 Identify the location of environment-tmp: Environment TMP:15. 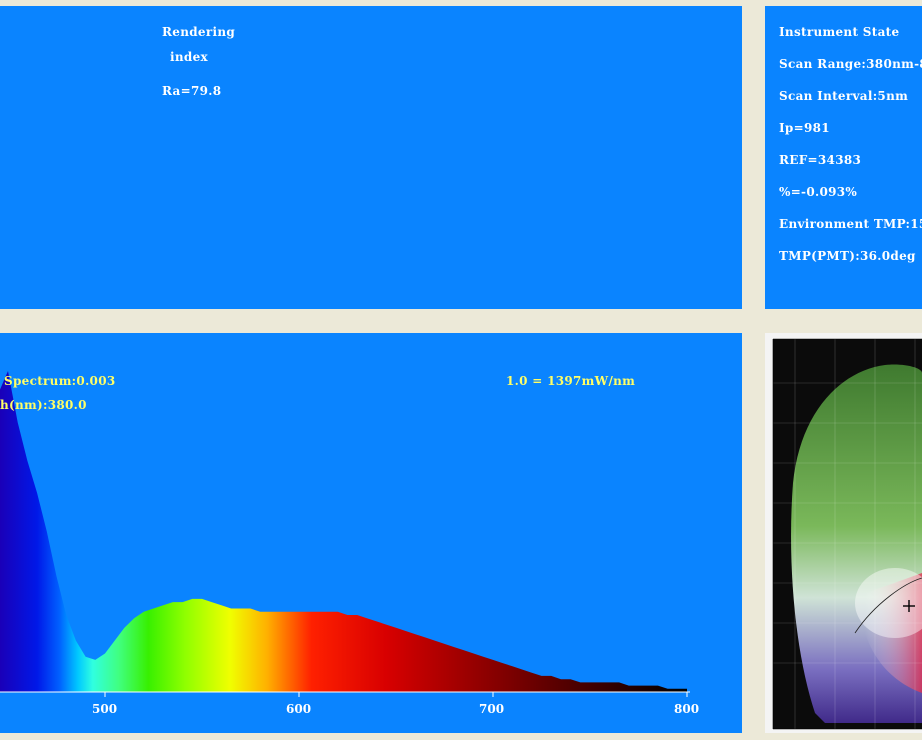
(850, 224).